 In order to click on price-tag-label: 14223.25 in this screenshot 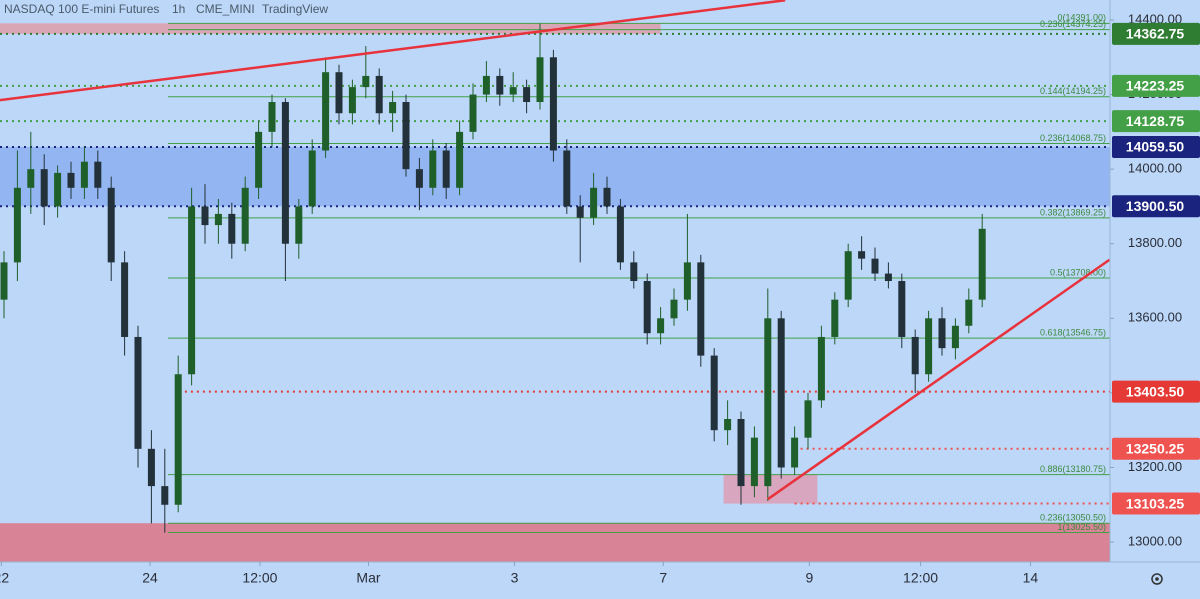, I will do `click(1155, 86)`.